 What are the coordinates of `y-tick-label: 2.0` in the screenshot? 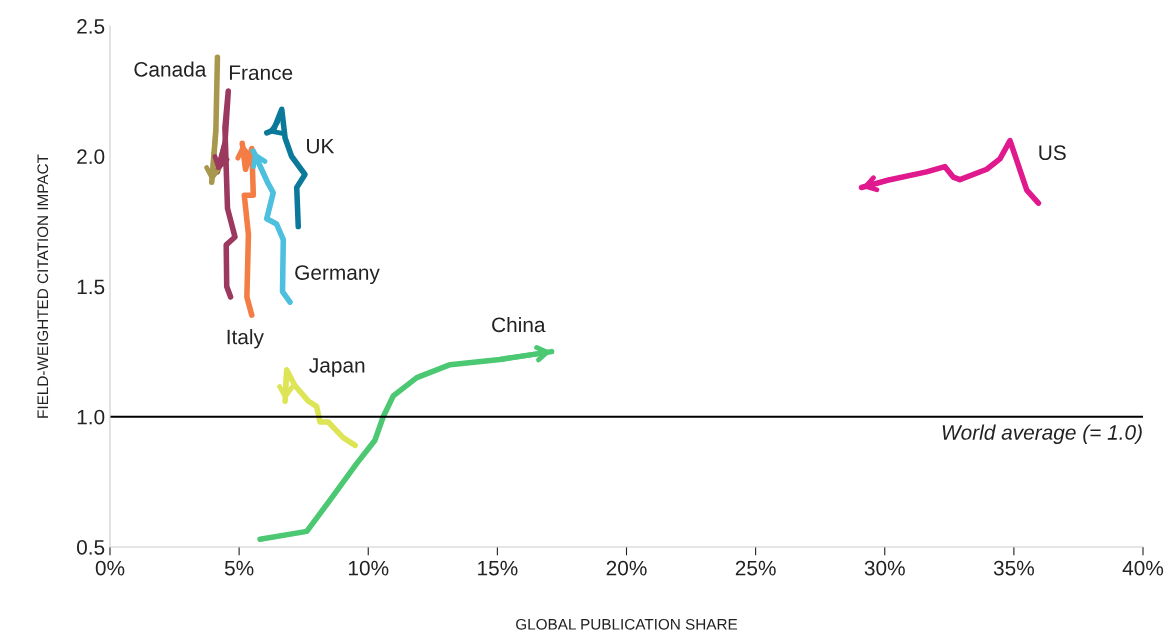 It's located at (91, 156).